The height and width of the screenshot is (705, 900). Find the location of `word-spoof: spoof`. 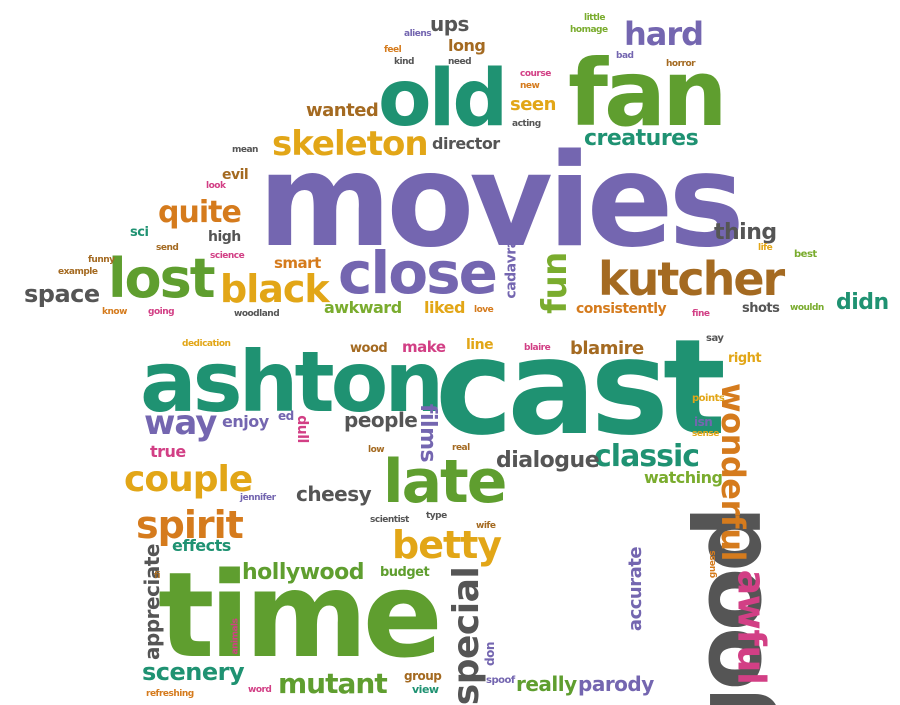

word-spoof: spoof is located at coordinates (500, 680).